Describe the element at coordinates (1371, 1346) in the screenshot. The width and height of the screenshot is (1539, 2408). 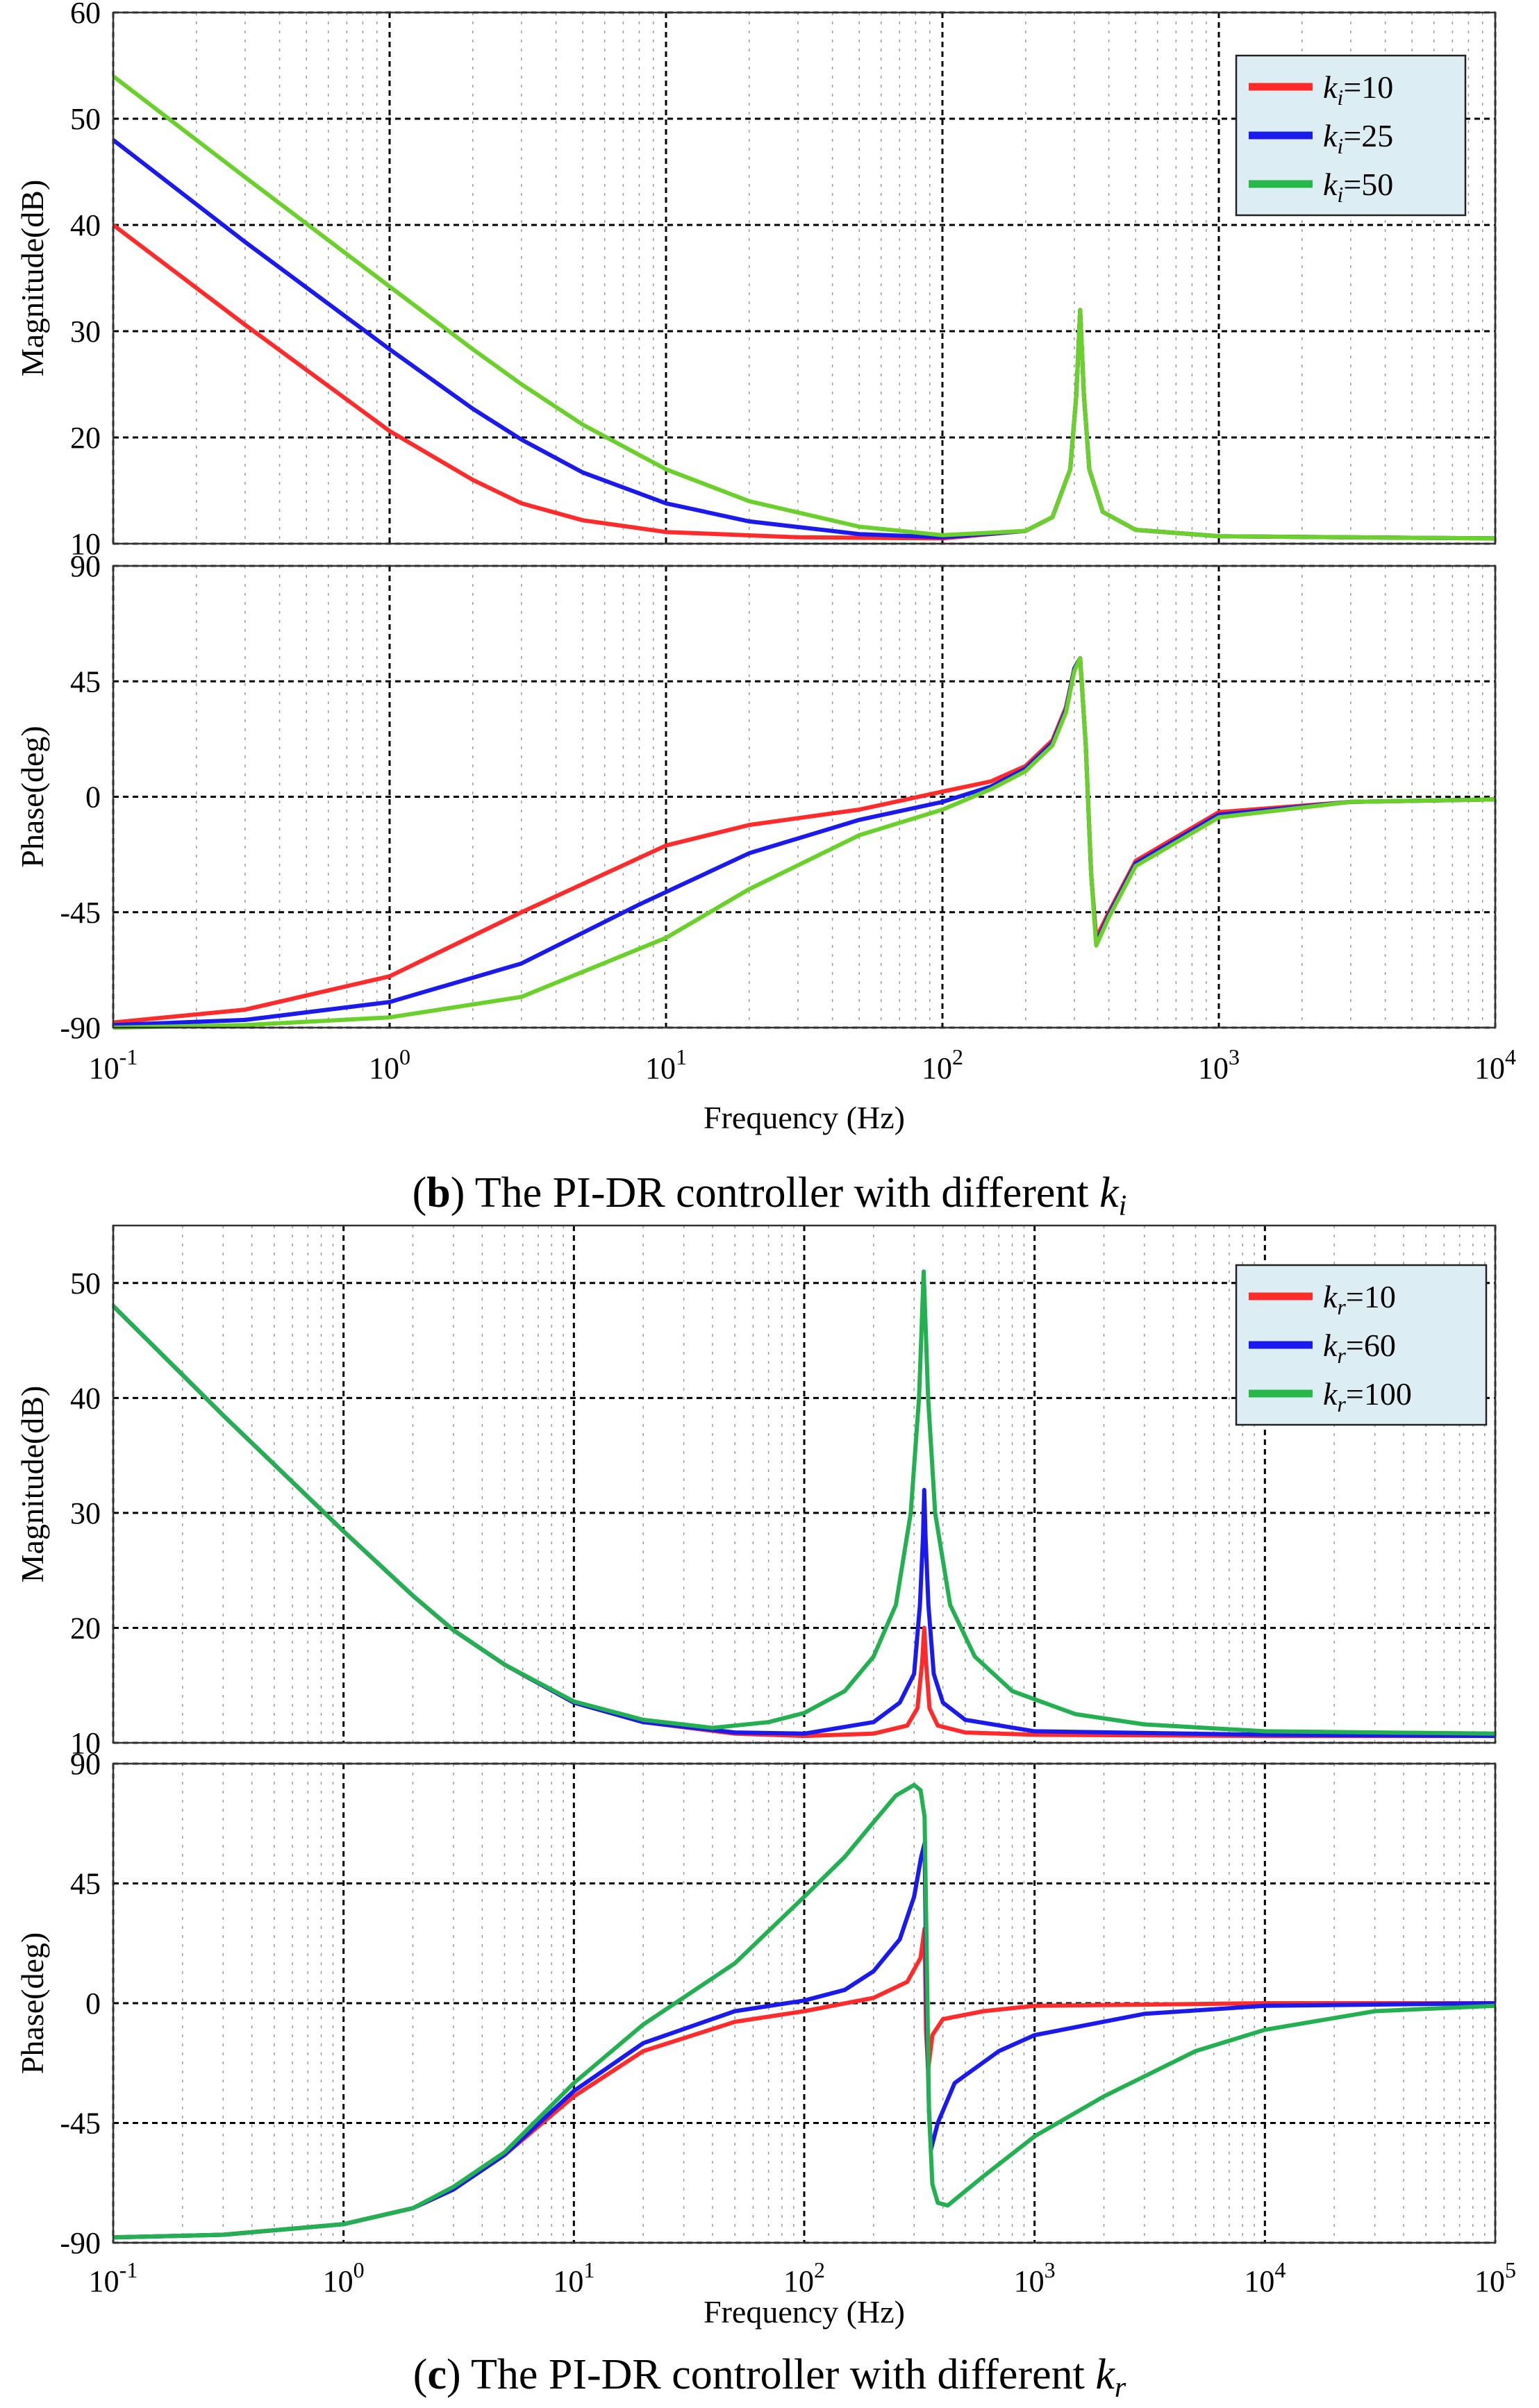
I see `legend-value: =60` at that location.